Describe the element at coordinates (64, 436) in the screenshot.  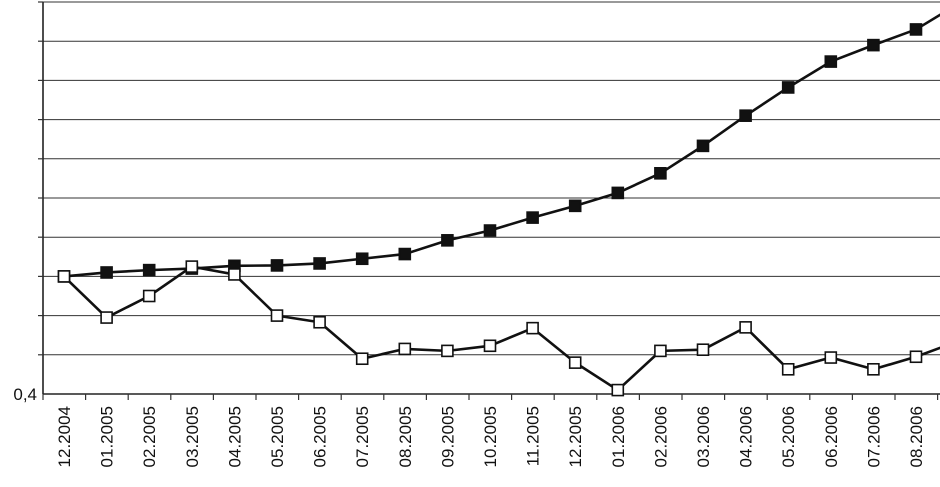
I see `x-tick-label: 12.2004` at that location.